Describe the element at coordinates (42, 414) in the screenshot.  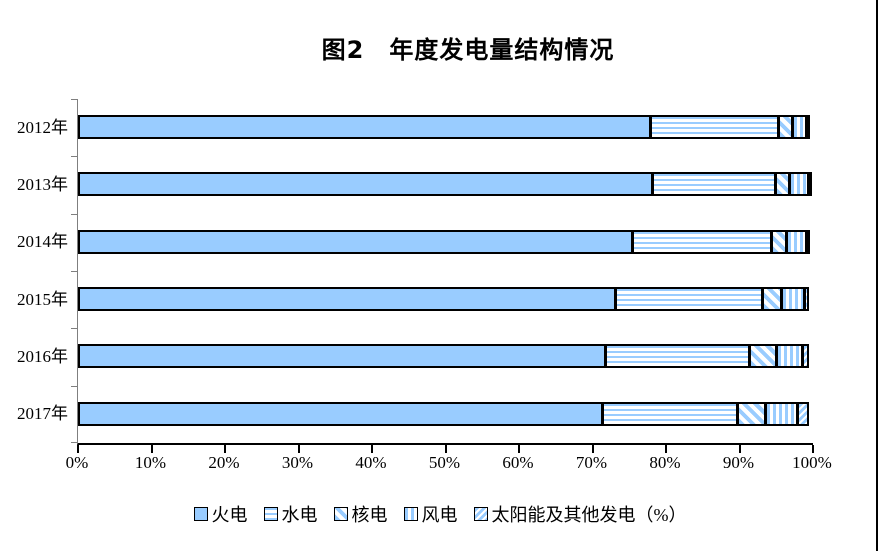
I see `y-axis-label: 2017年` at that location.